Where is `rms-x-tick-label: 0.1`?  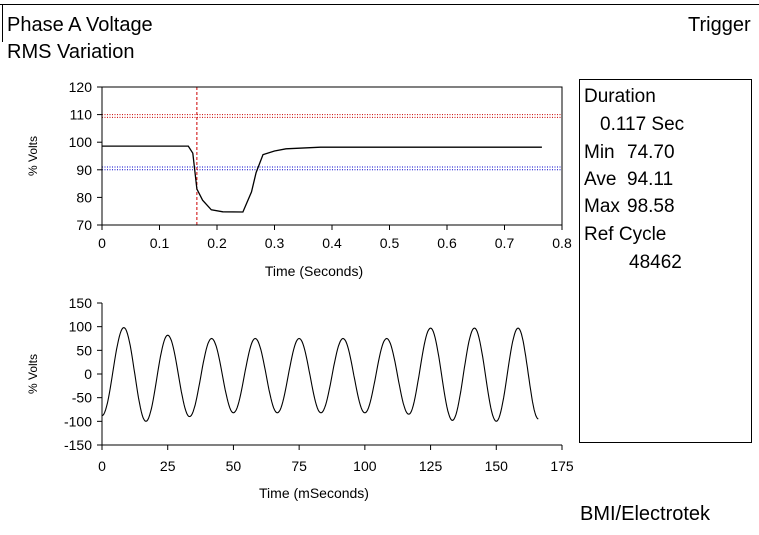 rms-x-tick-label: 0.1 is located at coordinates (160, 243).